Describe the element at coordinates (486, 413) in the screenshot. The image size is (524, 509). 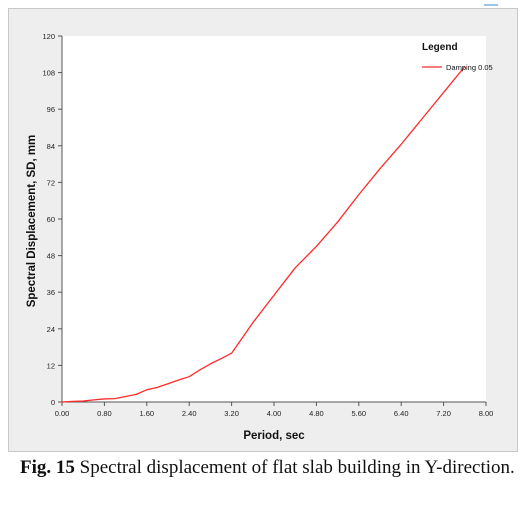
I see `x-tick-label: 8.00` at that location.